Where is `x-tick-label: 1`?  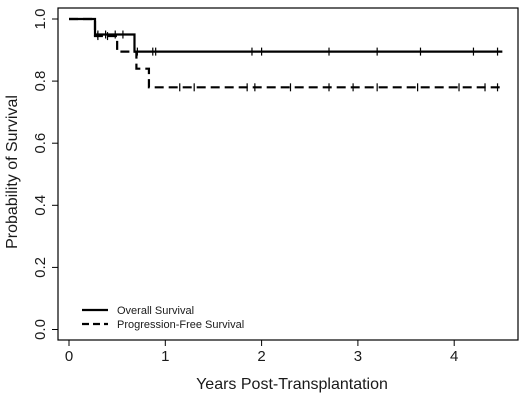
x-tick-label: 1 is located at coordinates (165, 356).